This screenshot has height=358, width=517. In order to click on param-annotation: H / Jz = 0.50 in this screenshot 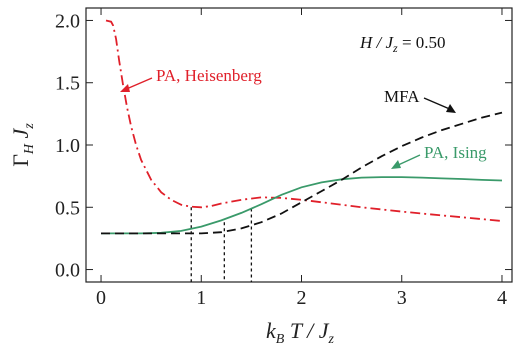, I will do `click(402, 44)`.